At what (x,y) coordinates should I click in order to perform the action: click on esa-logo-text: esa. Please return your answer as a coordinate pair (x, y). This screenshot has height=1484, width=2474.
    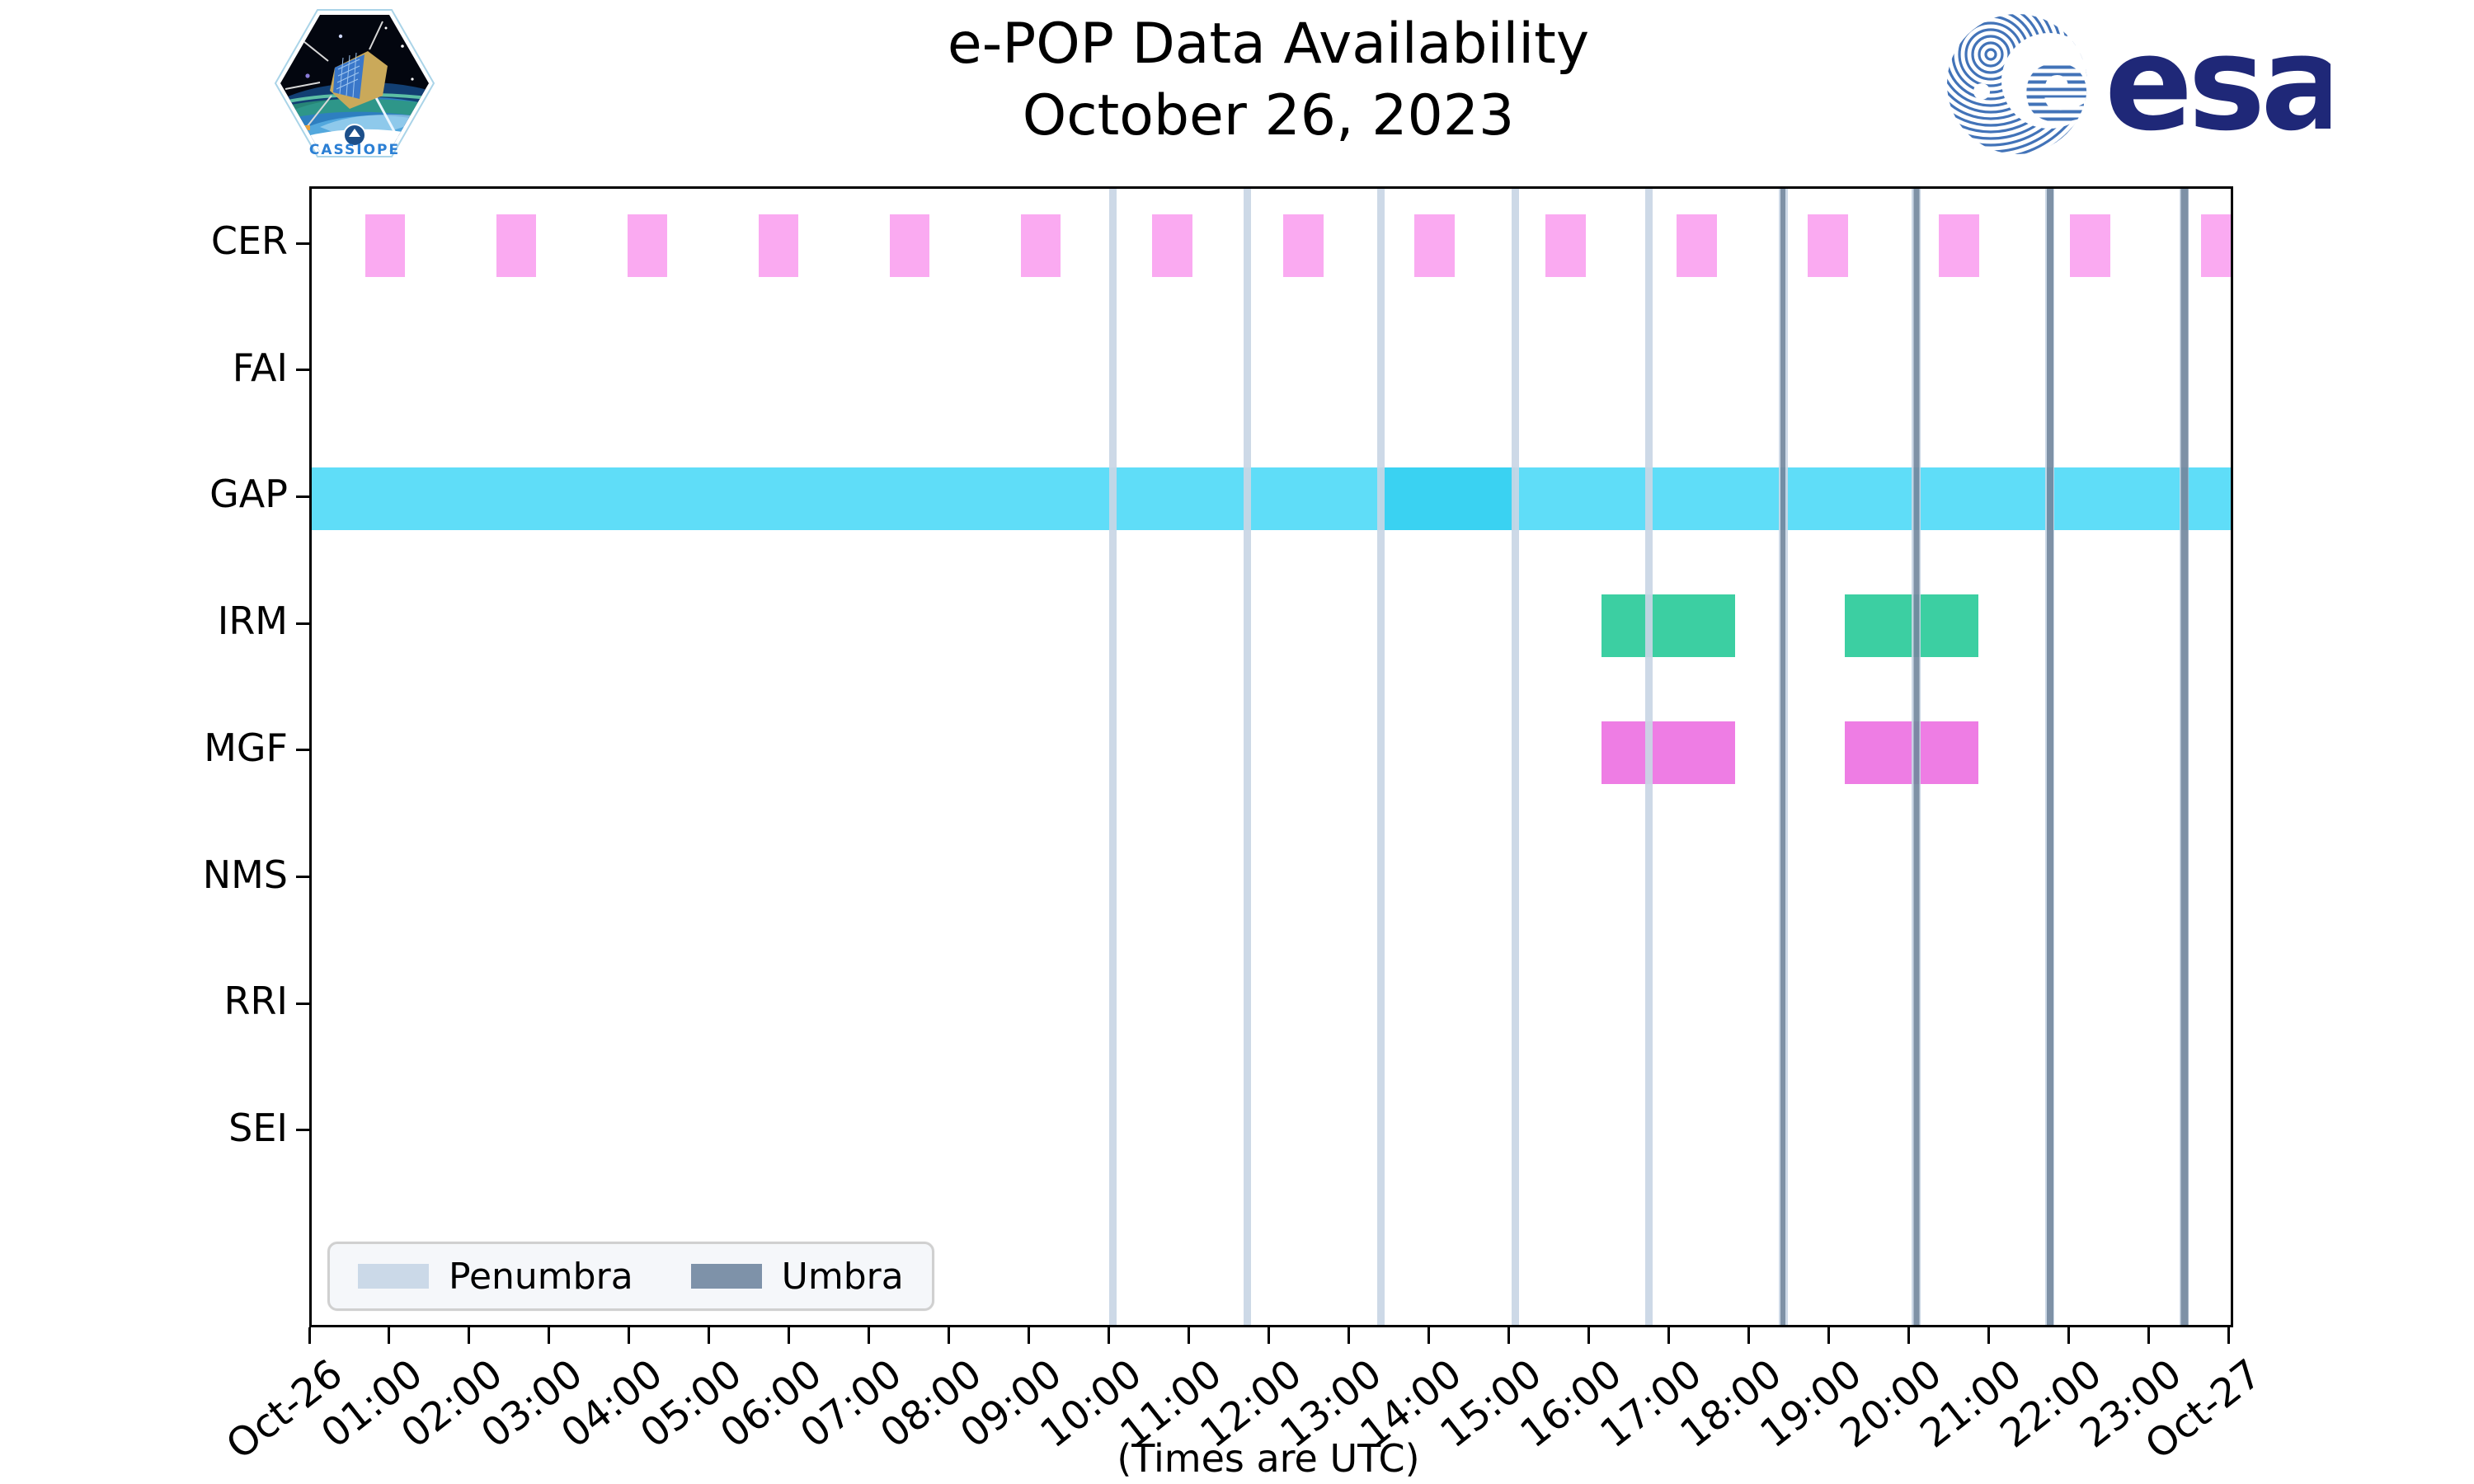
    Looking at the image, I should click on (2218, 84).